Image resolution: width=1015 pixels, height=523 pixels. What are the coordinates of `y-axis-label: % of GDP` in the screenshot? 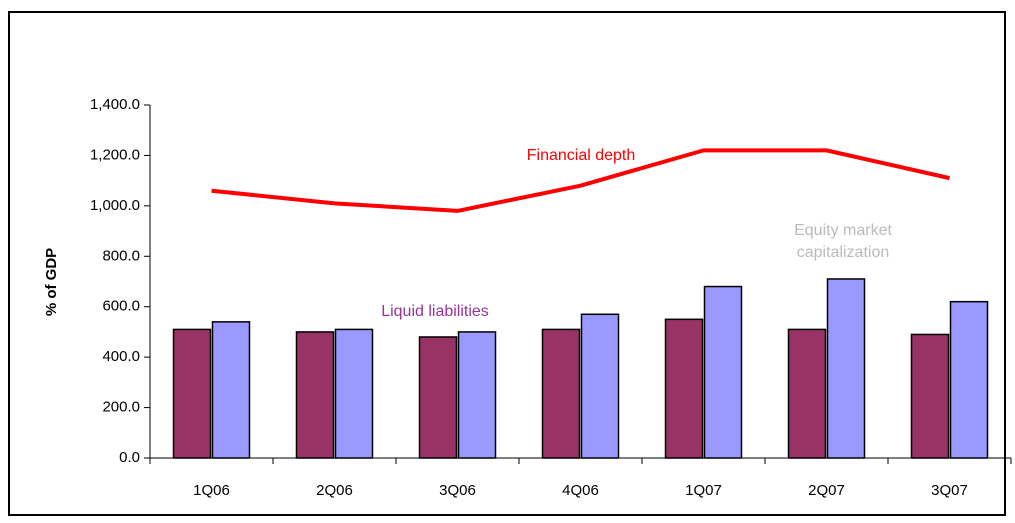 It's located at (51, 282).